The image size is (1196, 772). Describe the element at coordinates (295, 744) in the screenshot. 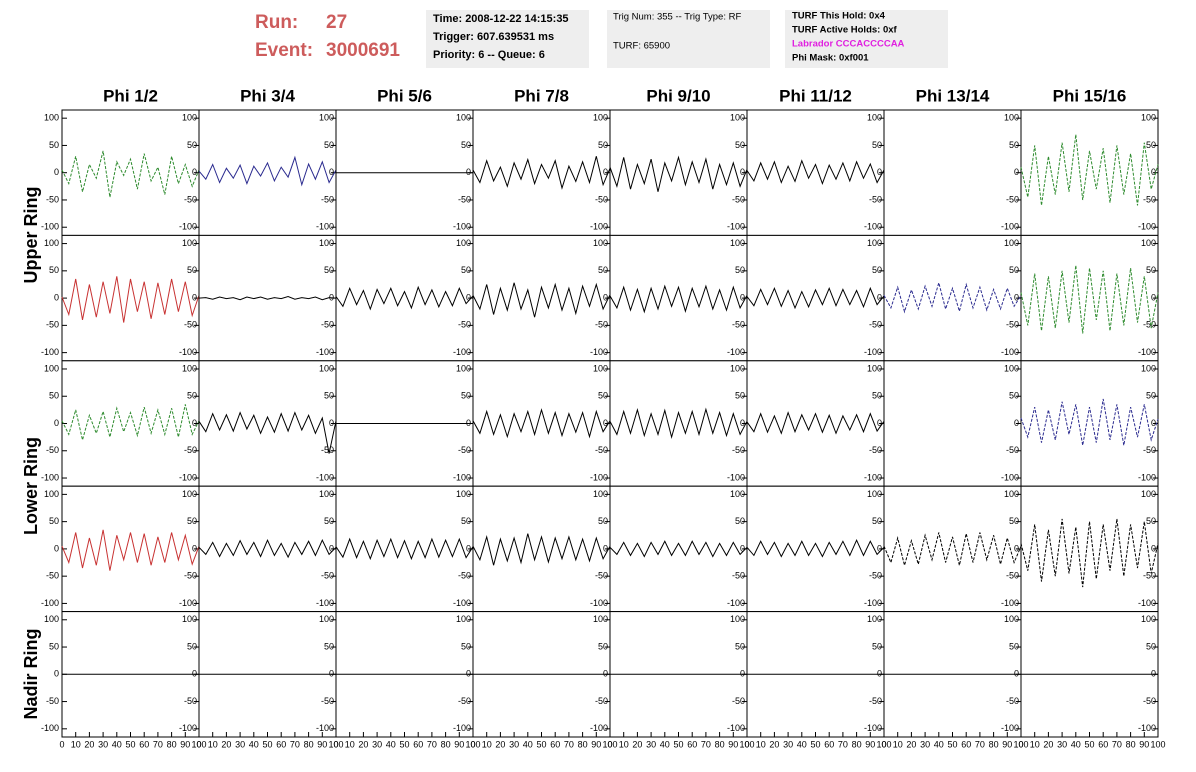

I see `x-tick-label: 70` at that location.